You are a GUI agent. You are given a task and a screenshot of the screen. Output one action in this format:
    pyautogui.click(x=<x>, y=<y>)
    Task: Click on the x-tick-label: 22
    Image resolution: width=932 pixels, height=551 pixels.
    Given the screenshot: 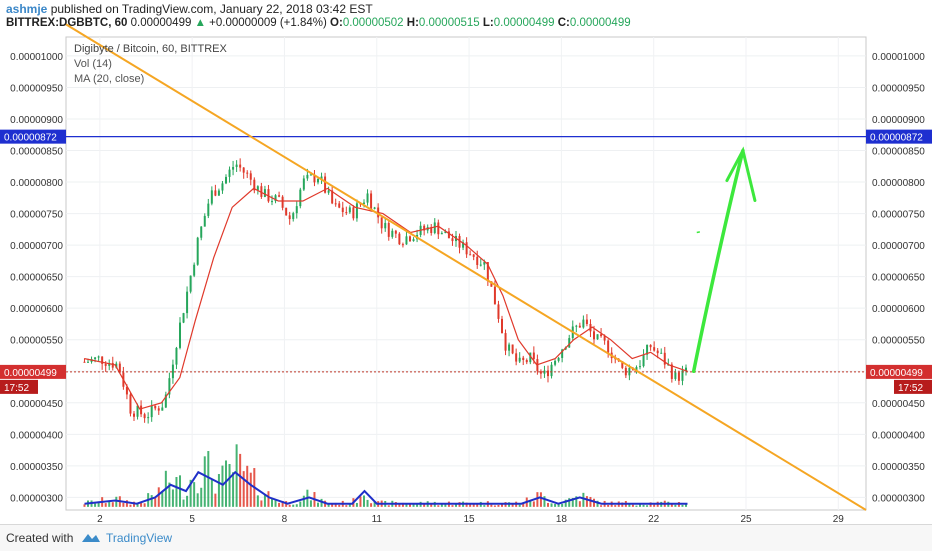 What is the action you would take?
    pyautogui.click(x=654, y=519)
    